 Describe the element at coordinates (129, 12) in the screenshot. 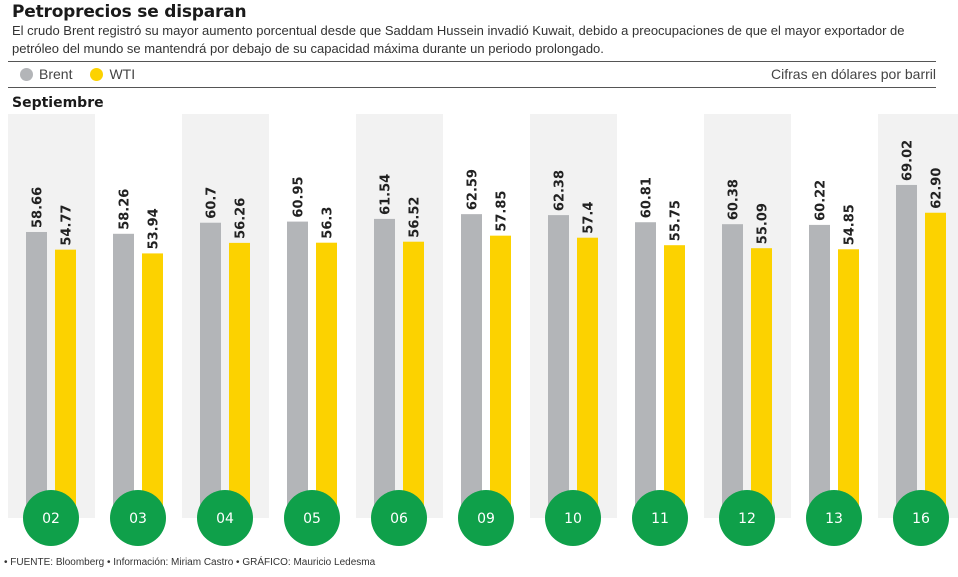

I see `chart-title: Petroprecios se disparan` at that location.